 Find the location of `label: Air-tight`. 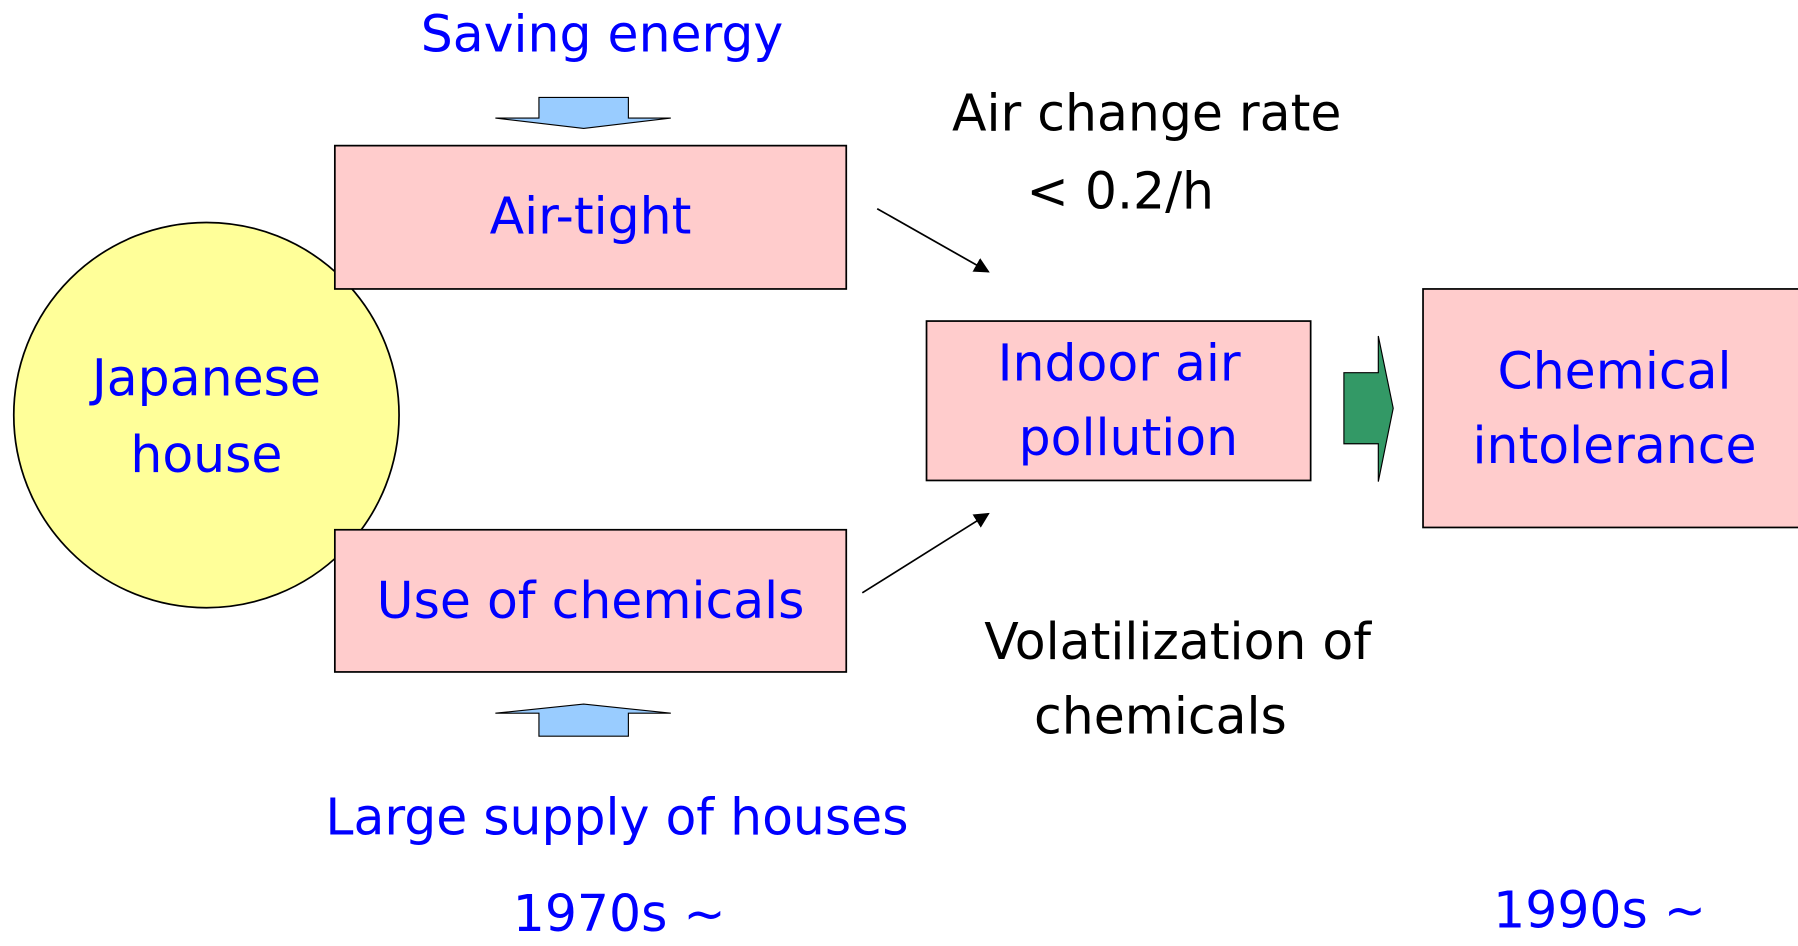

label: Air-tight is located at coordinates (591, 216).